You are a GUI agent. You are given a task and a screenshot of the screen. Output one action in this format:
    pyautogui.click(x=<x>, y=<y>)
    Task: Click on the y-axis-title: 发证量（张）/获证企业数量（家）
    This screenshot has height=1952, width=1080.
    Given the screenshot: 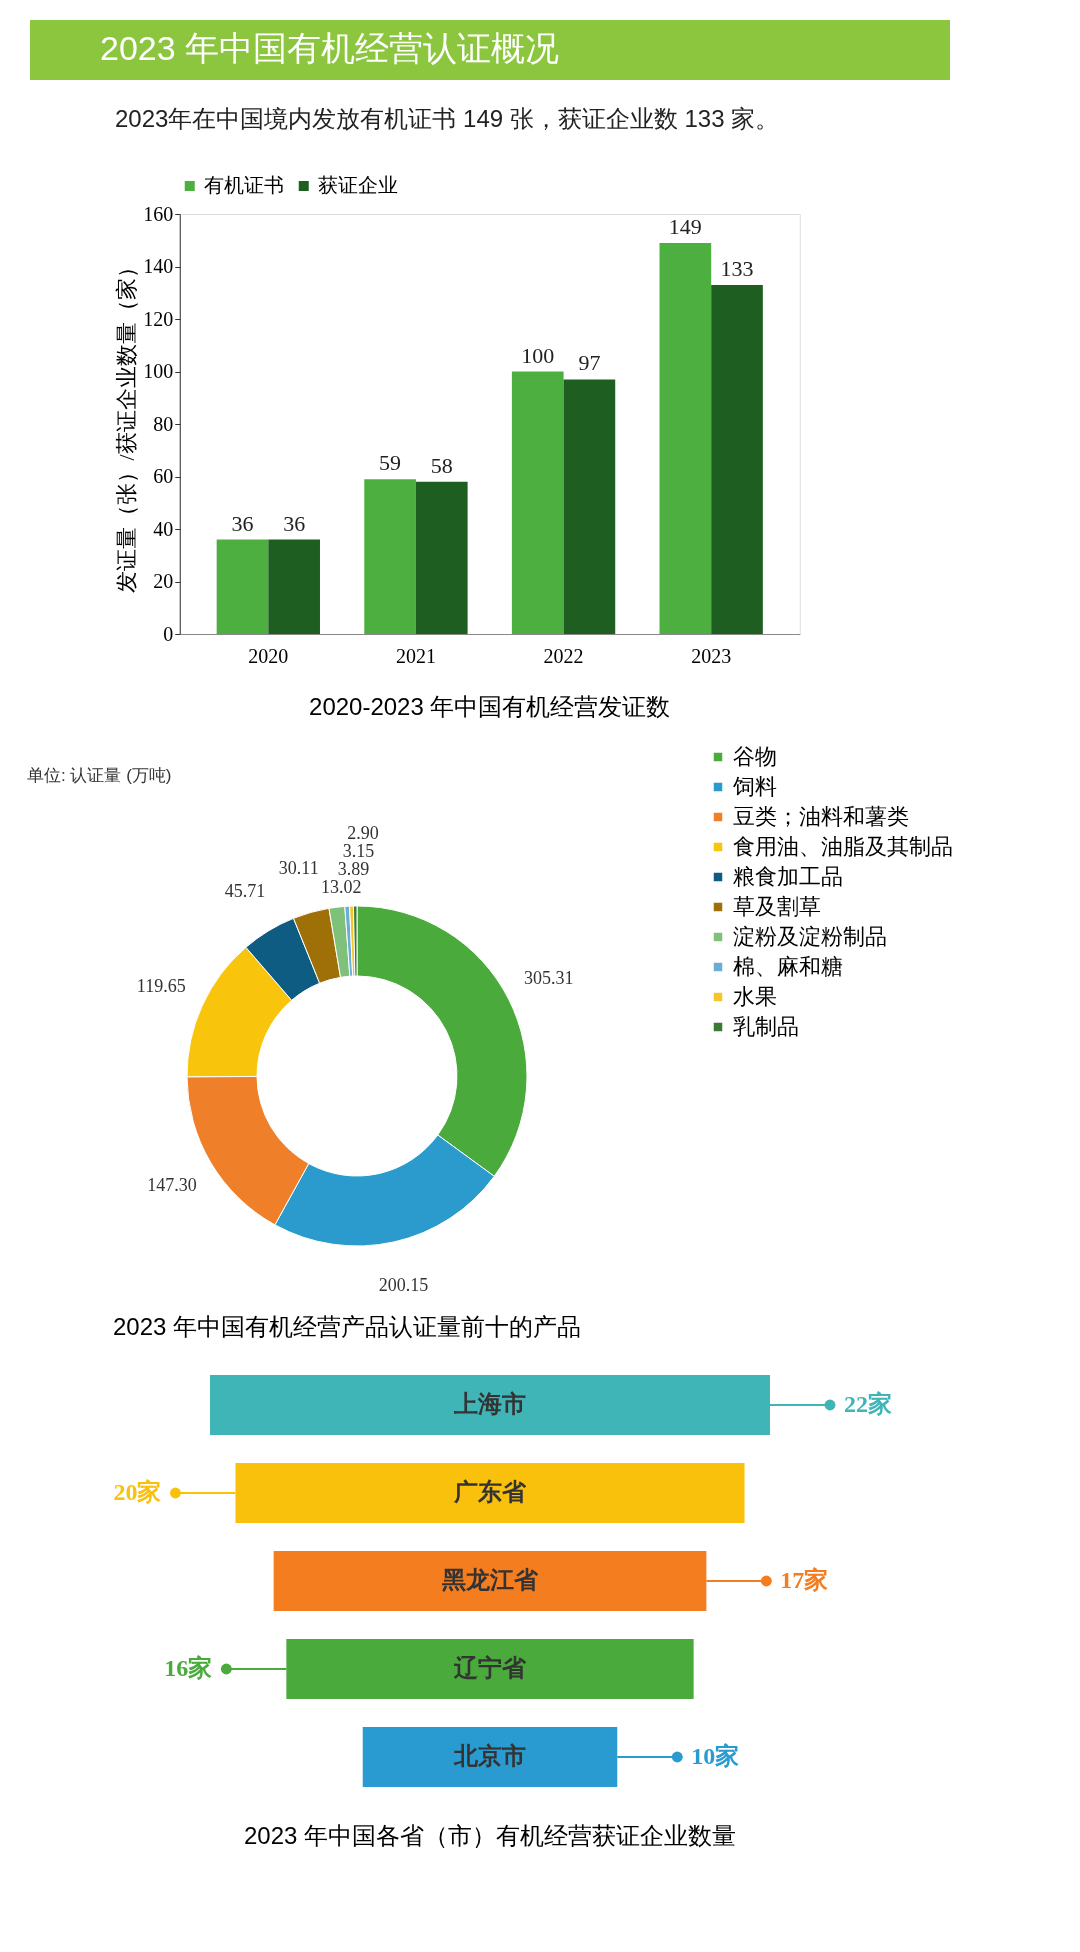 What is the action you would take?
    pyautogui.click(x=127, y=424)
    